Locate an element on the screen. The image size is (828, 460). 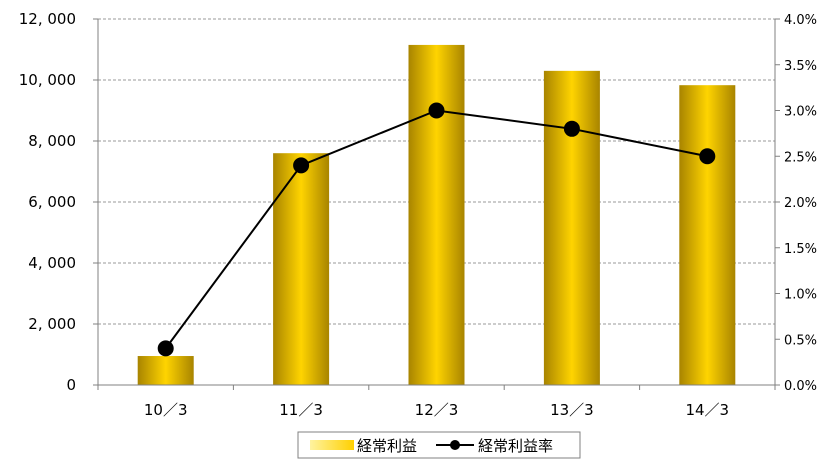
y2-tick-label: 1.0% is located at coordinates (800, 295).